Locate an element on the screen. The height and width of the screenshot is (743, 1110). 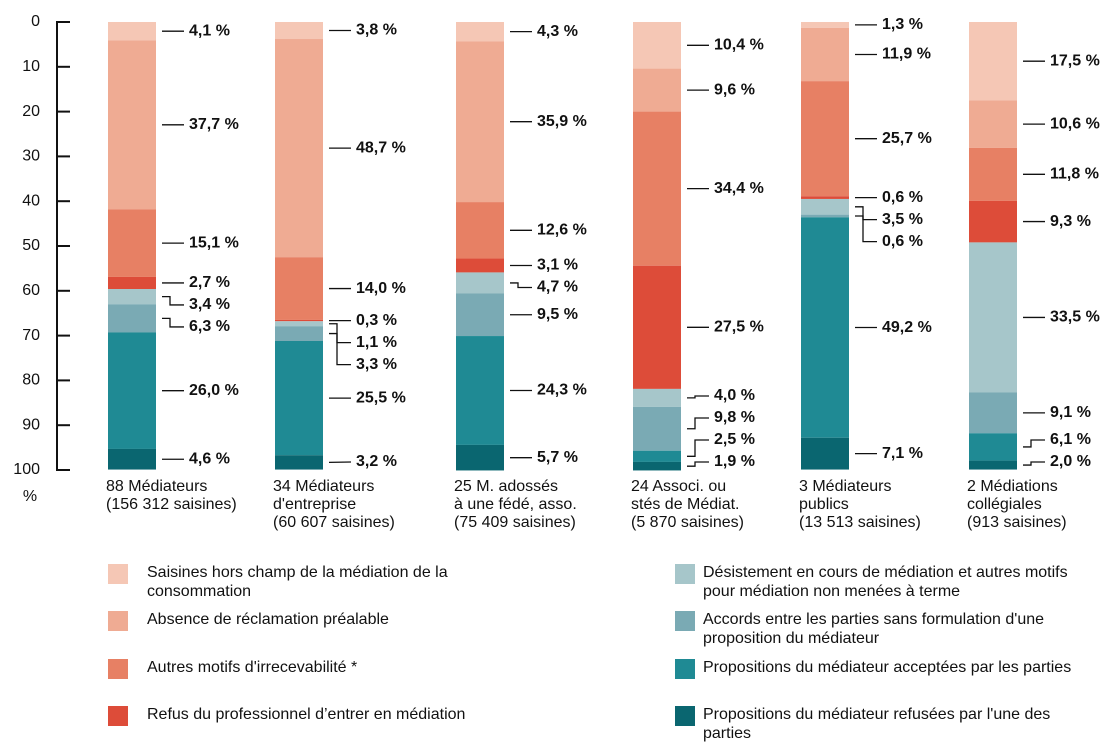
value-label: 5,7 % is located at coordinates (557, 457).